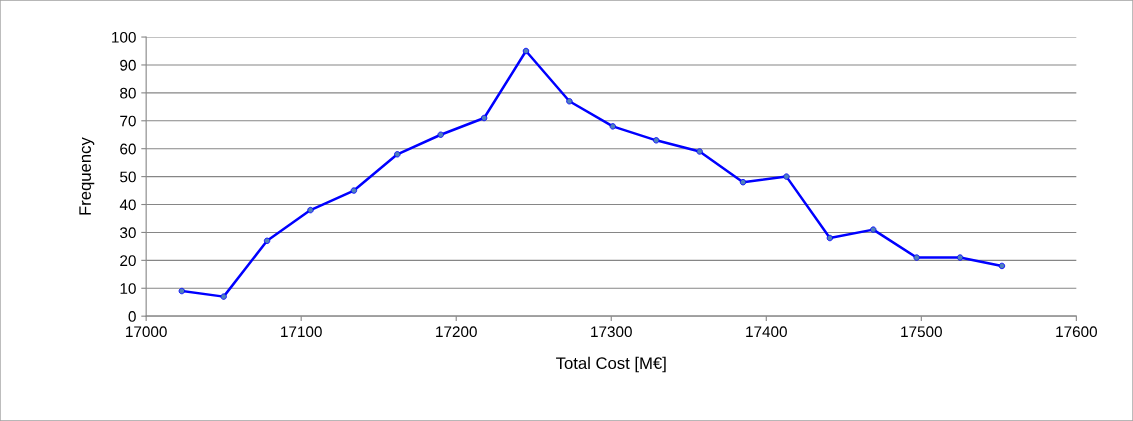  What do you see at coordinates (128, 121) in the screenshot?
I see `y-tick-label: 70` at bounding box center [128, 121].